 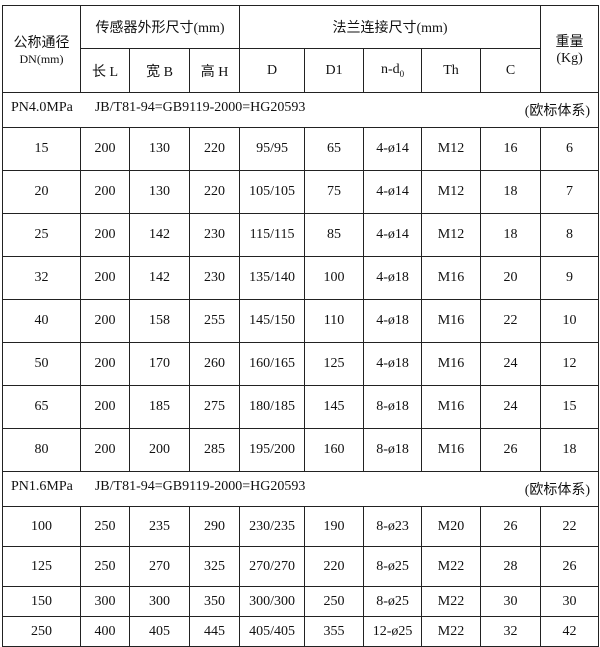 What do you see at coordinates (570, 49) in the screenshot?
I see `weight-header: 重量 (Kg)` at bounding box center [570, 49].